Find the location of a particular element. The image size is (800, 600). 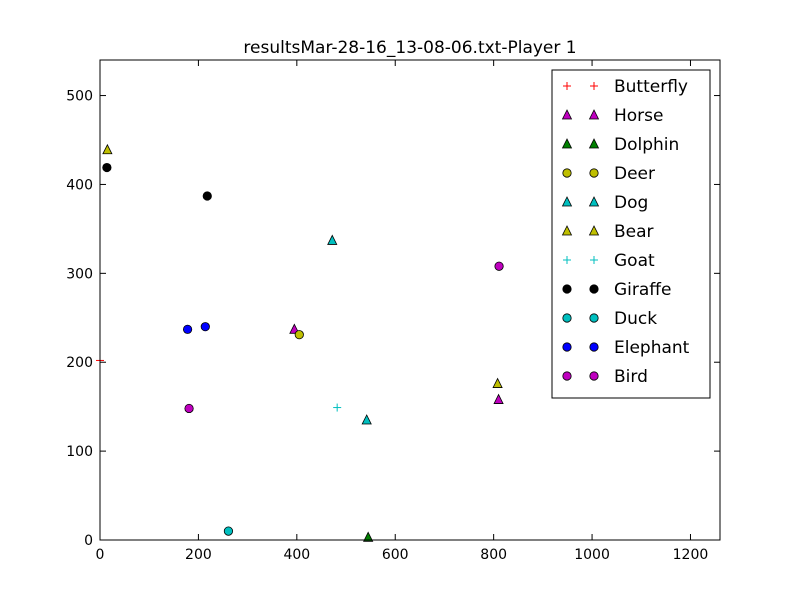

legend-box is located at coordinates (631, 234).